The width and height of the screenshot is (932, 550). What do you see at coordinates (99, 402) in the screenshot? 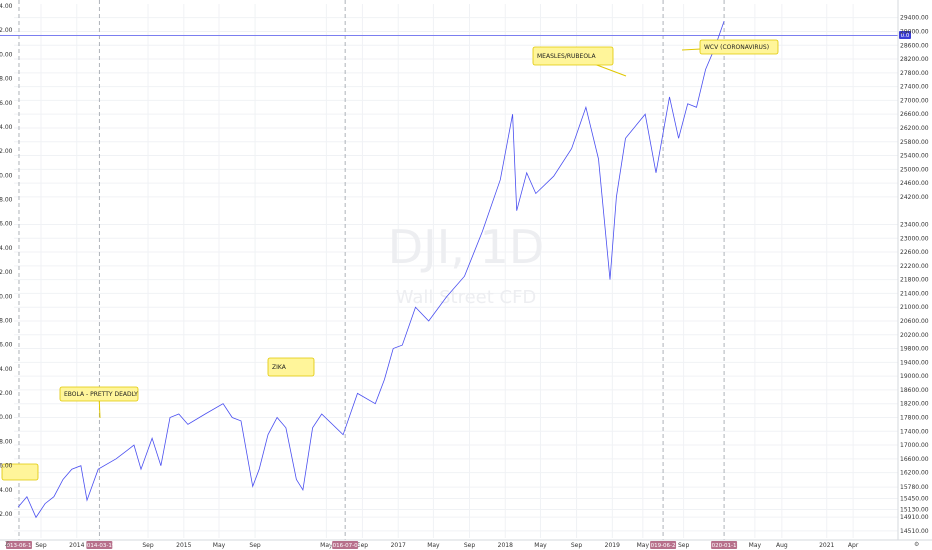
I see `annotation-callout: EBOLA - PRETTY DEADLY` at bounding box center [99, 402].